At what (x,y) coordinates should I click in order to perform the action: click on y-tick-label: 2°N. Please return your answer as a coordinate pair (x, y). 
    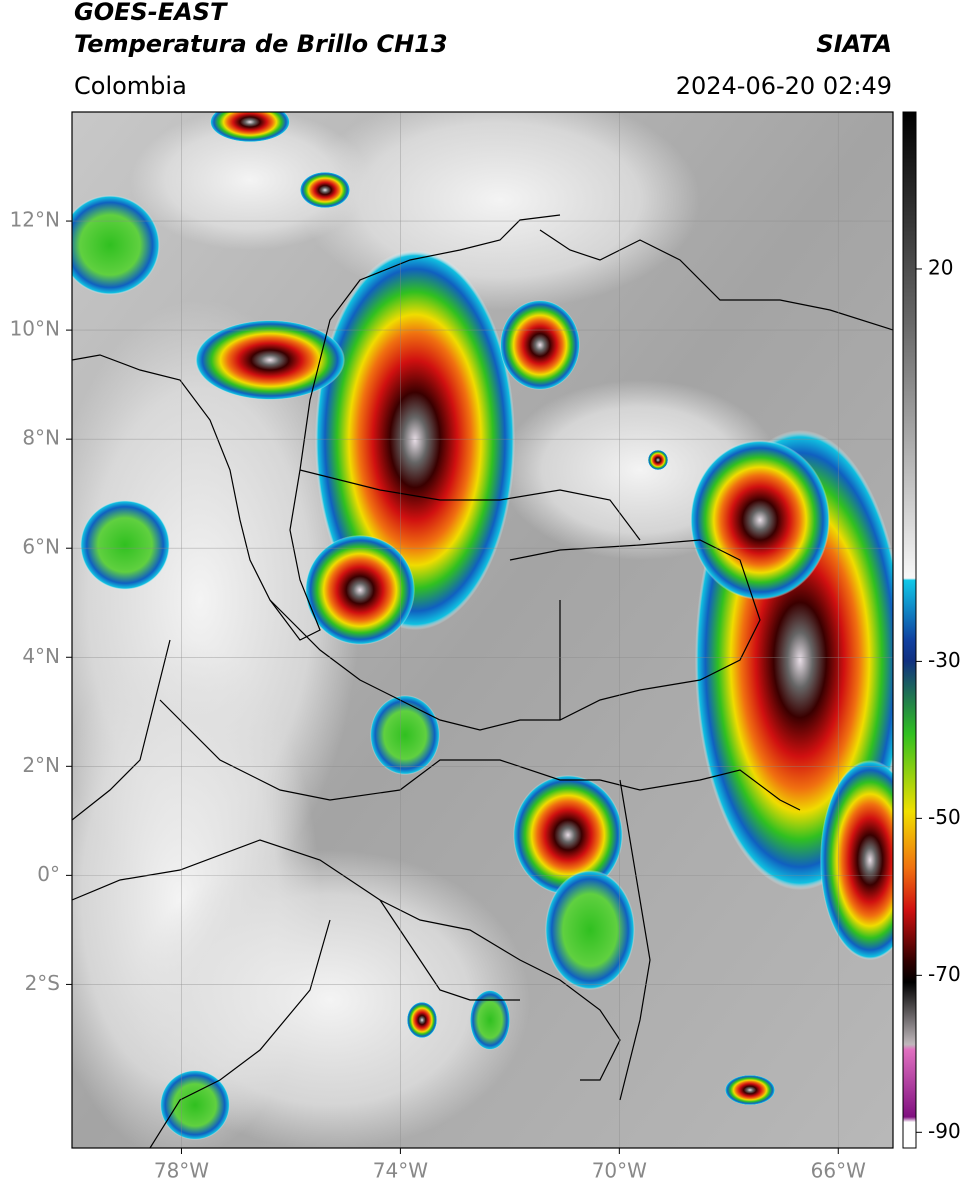
    Looking at the image, I should click on (41, 765).